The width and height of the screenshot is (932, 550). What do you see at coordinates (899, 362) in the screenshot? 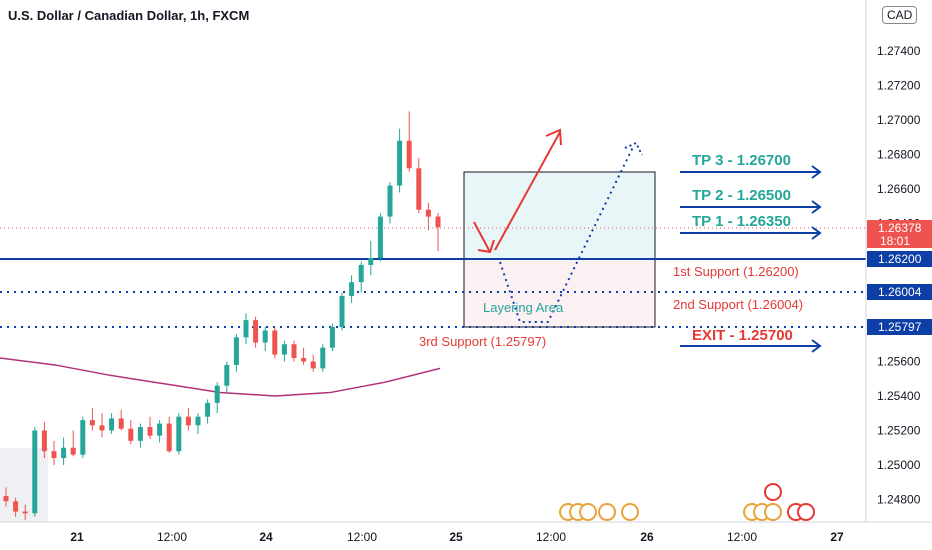
I see `price-tick-label: 1.25600` at bounding box center [899, 362].